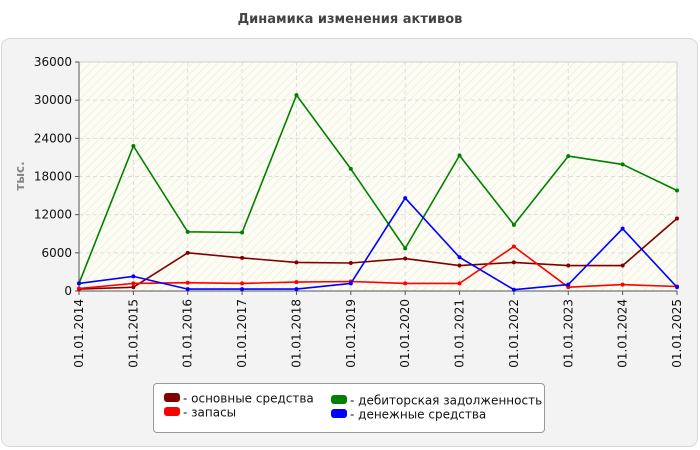 The width and height of the screenshot is (700, 450). I want to click on x-tick-label: 01.01.2016, so click(188, 333).